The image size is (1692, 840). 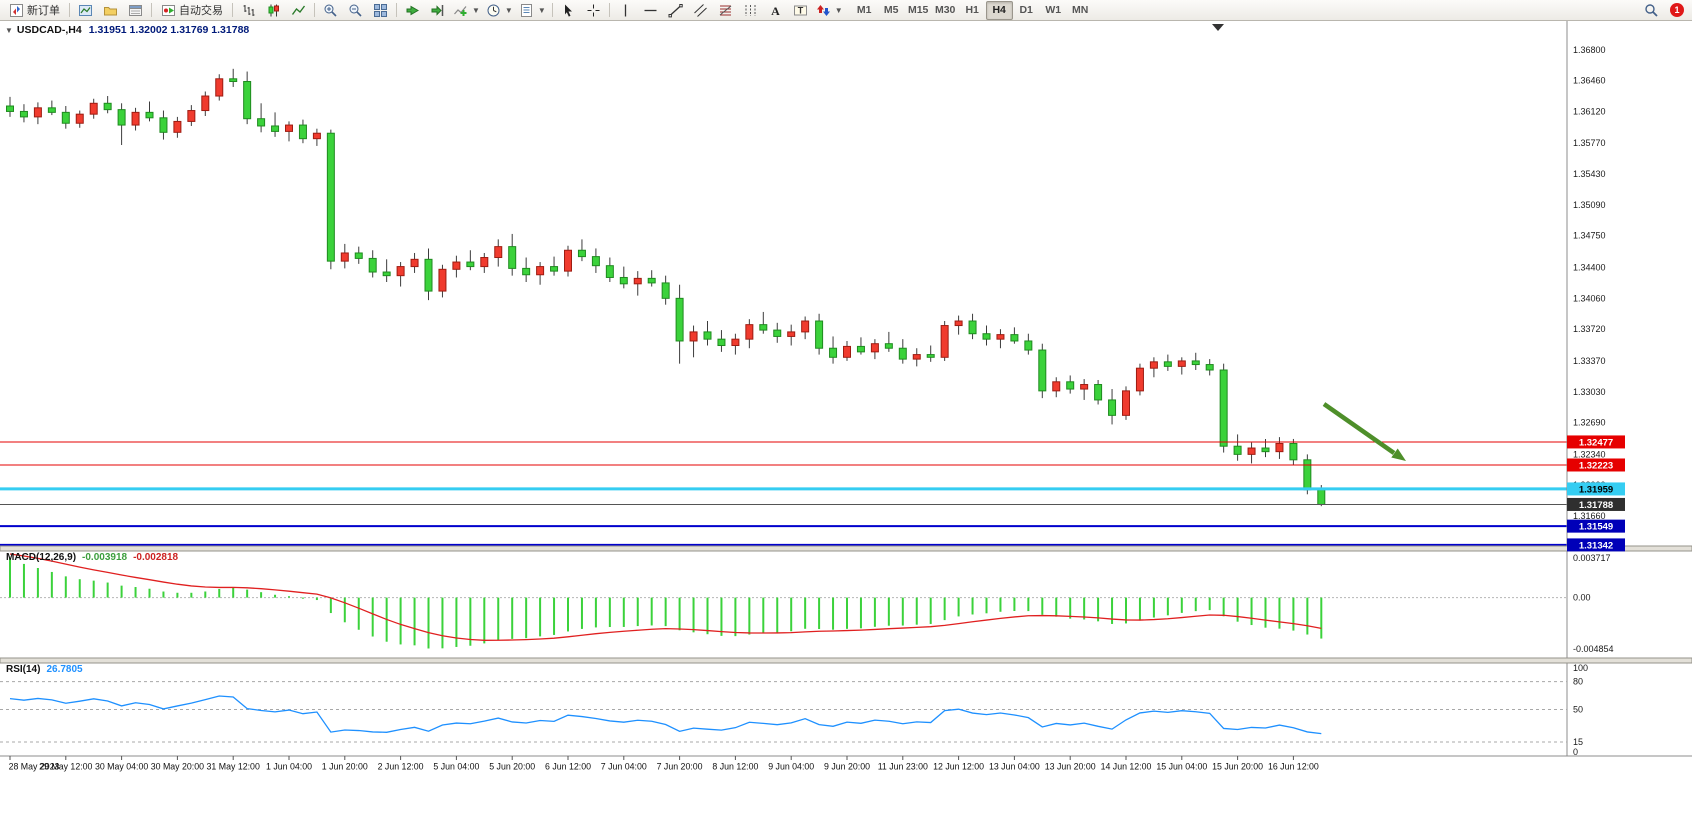 I want to click on macd-panel: 0.003717 0.00 -0.004854, so click(x=807, y=603).